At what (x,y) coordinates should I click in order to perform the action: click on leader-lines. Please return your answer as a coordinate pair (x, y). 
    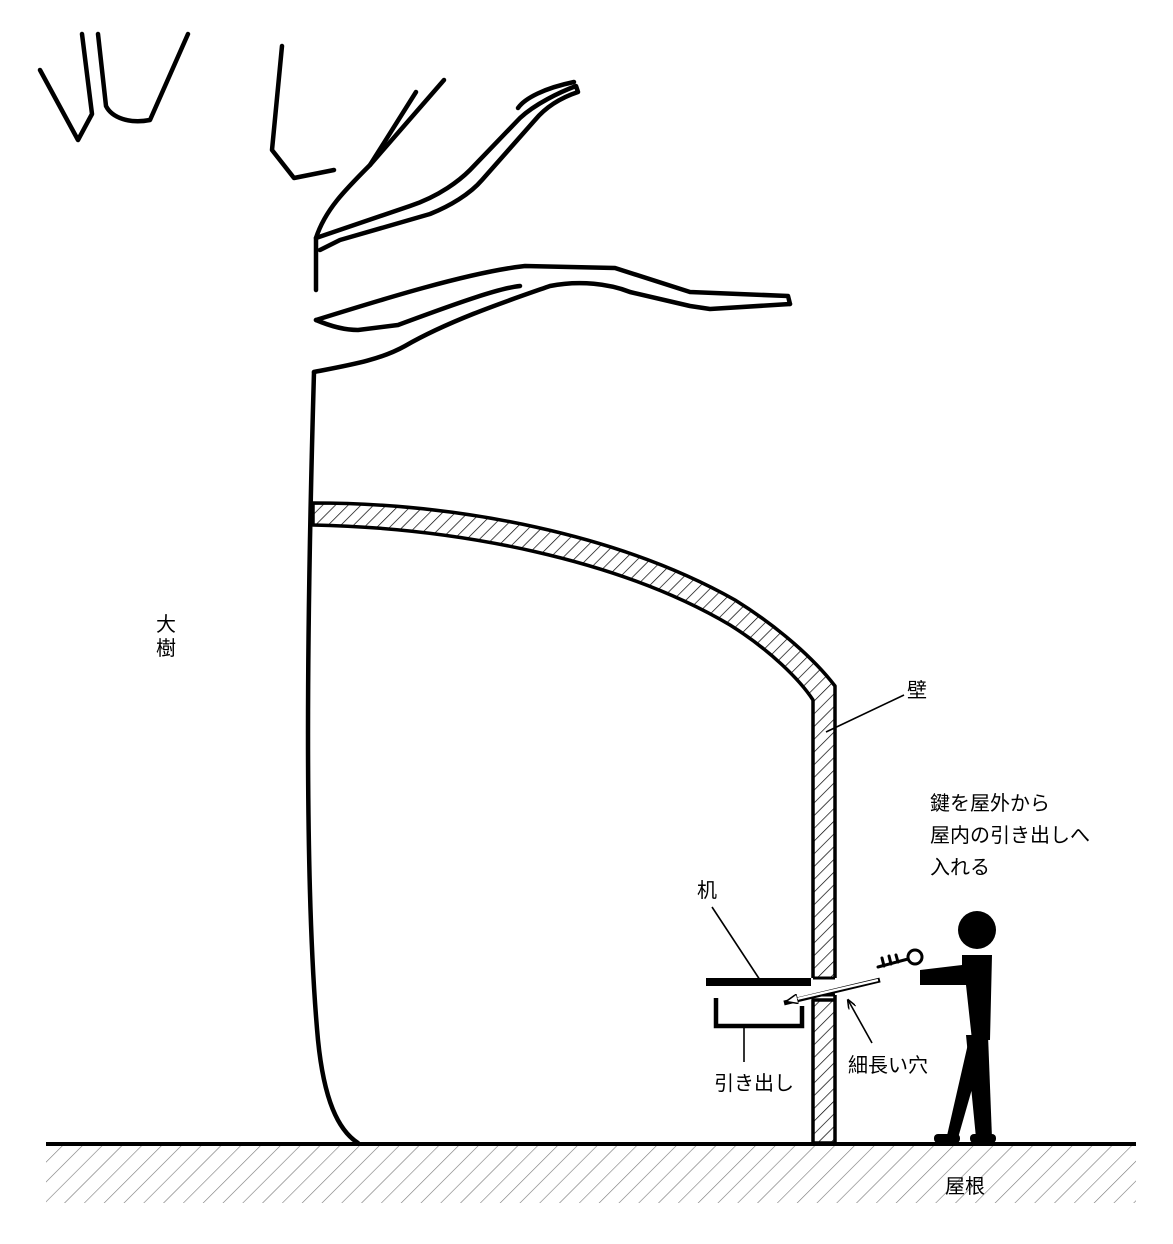
    Looking at the image, I should click on (808, 878).